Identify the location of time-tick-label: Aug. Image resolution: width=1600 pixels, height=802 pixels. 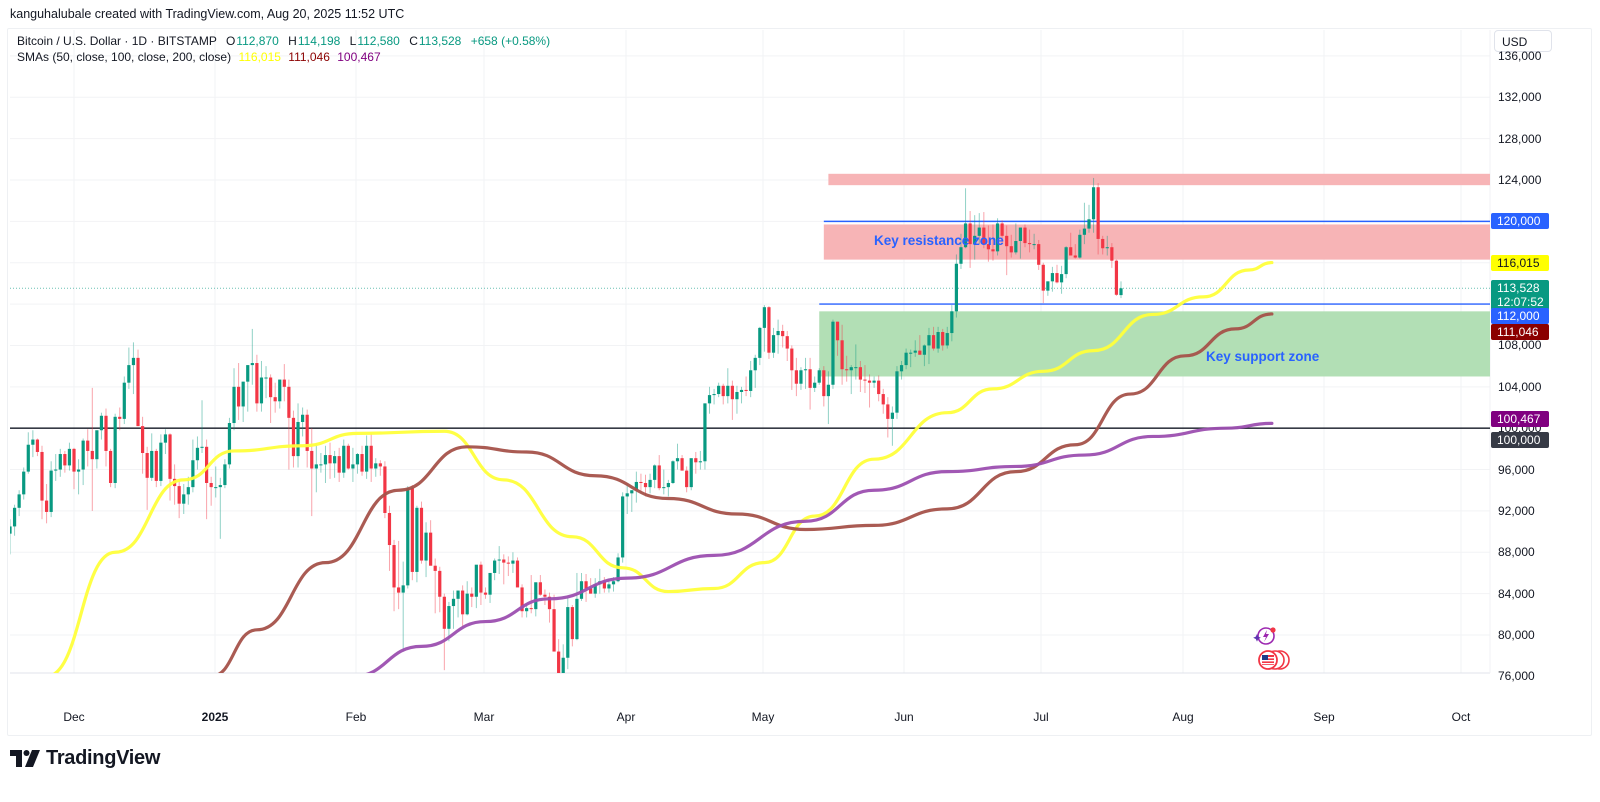
(1183, 717).